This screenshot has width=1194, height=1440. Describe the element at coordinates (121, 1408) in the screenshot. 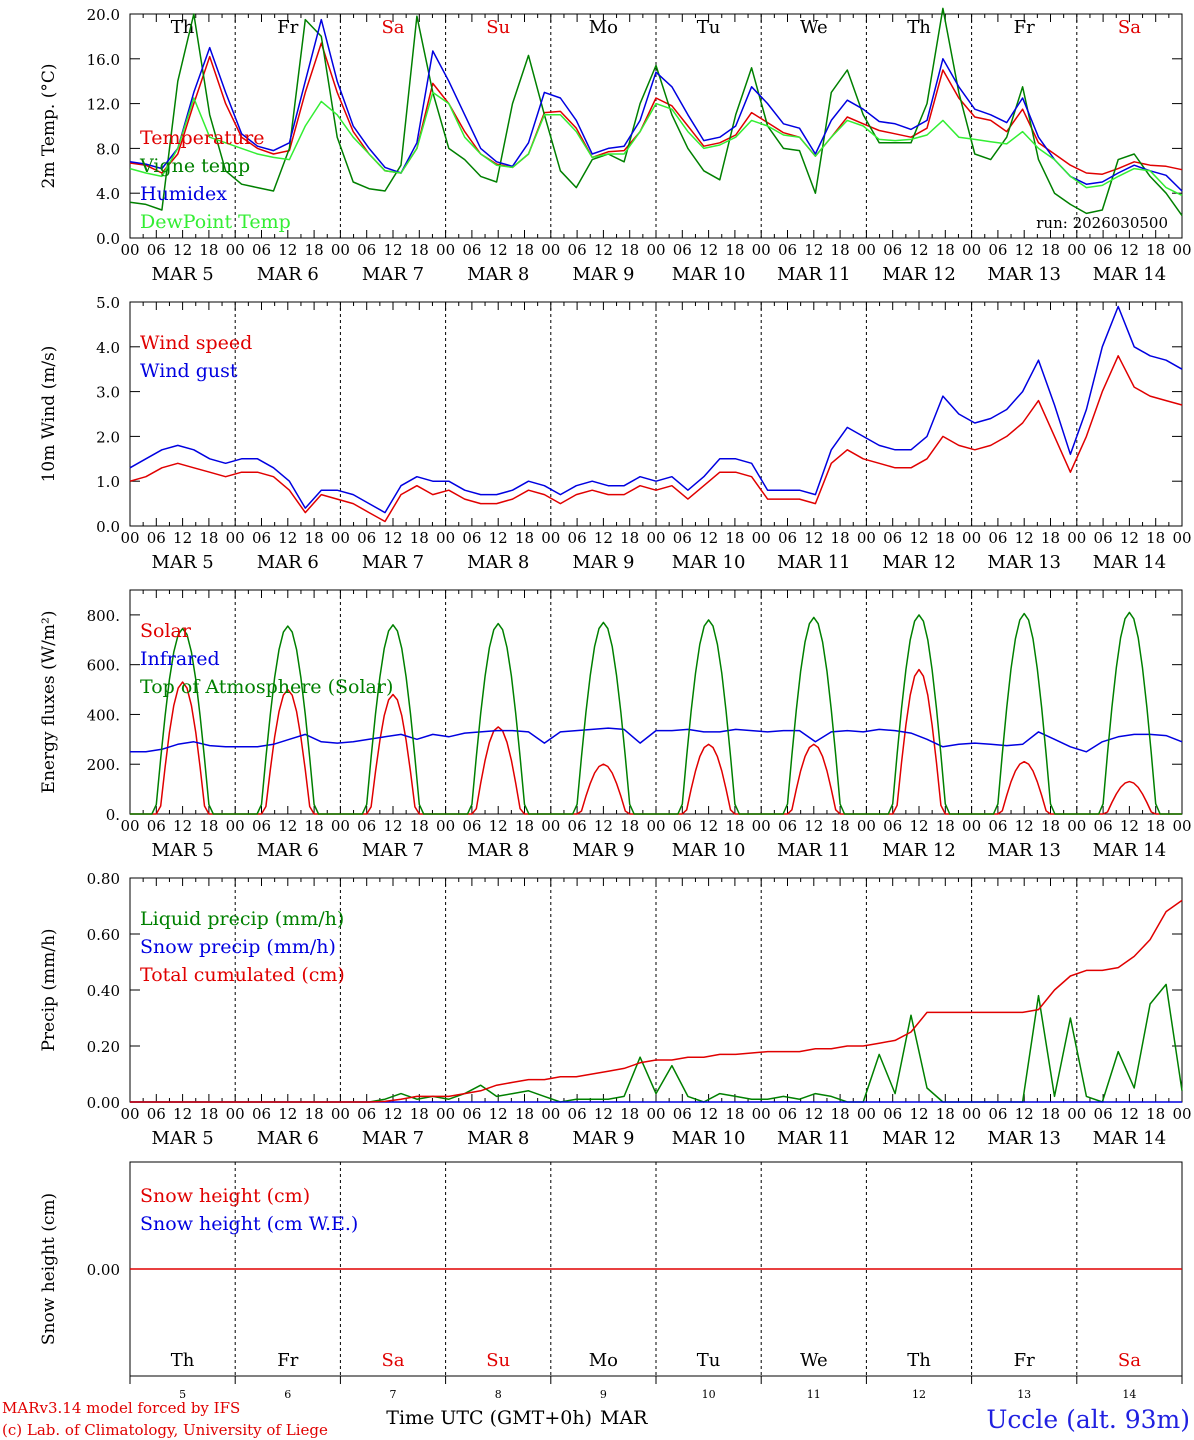

I see `footer-model-credit: MARv3.14 model forced by IFS` at that location.